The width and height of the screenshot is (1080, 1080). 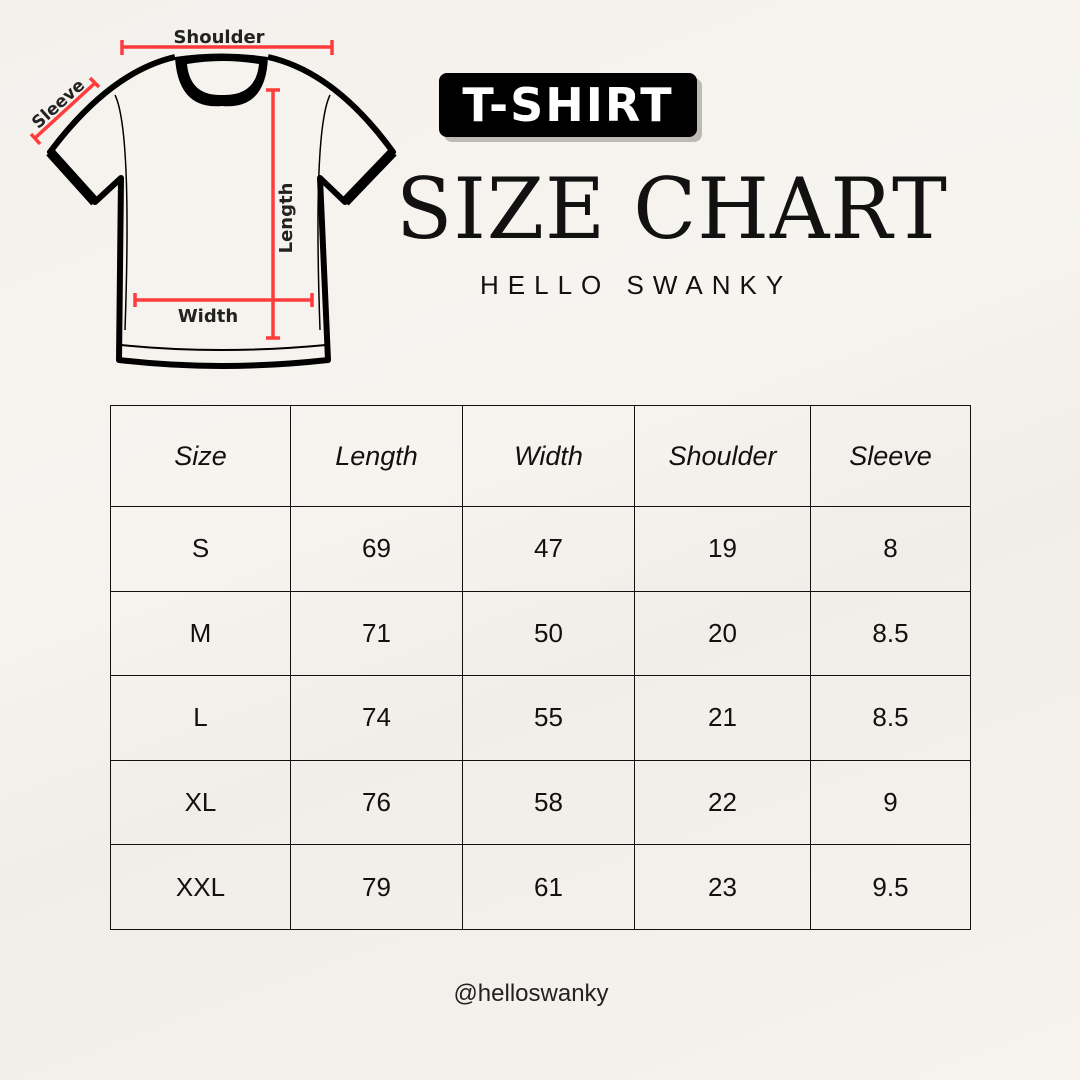 I want to click on table-row: XL 76 58 22 9, so click(x=540, y=802).